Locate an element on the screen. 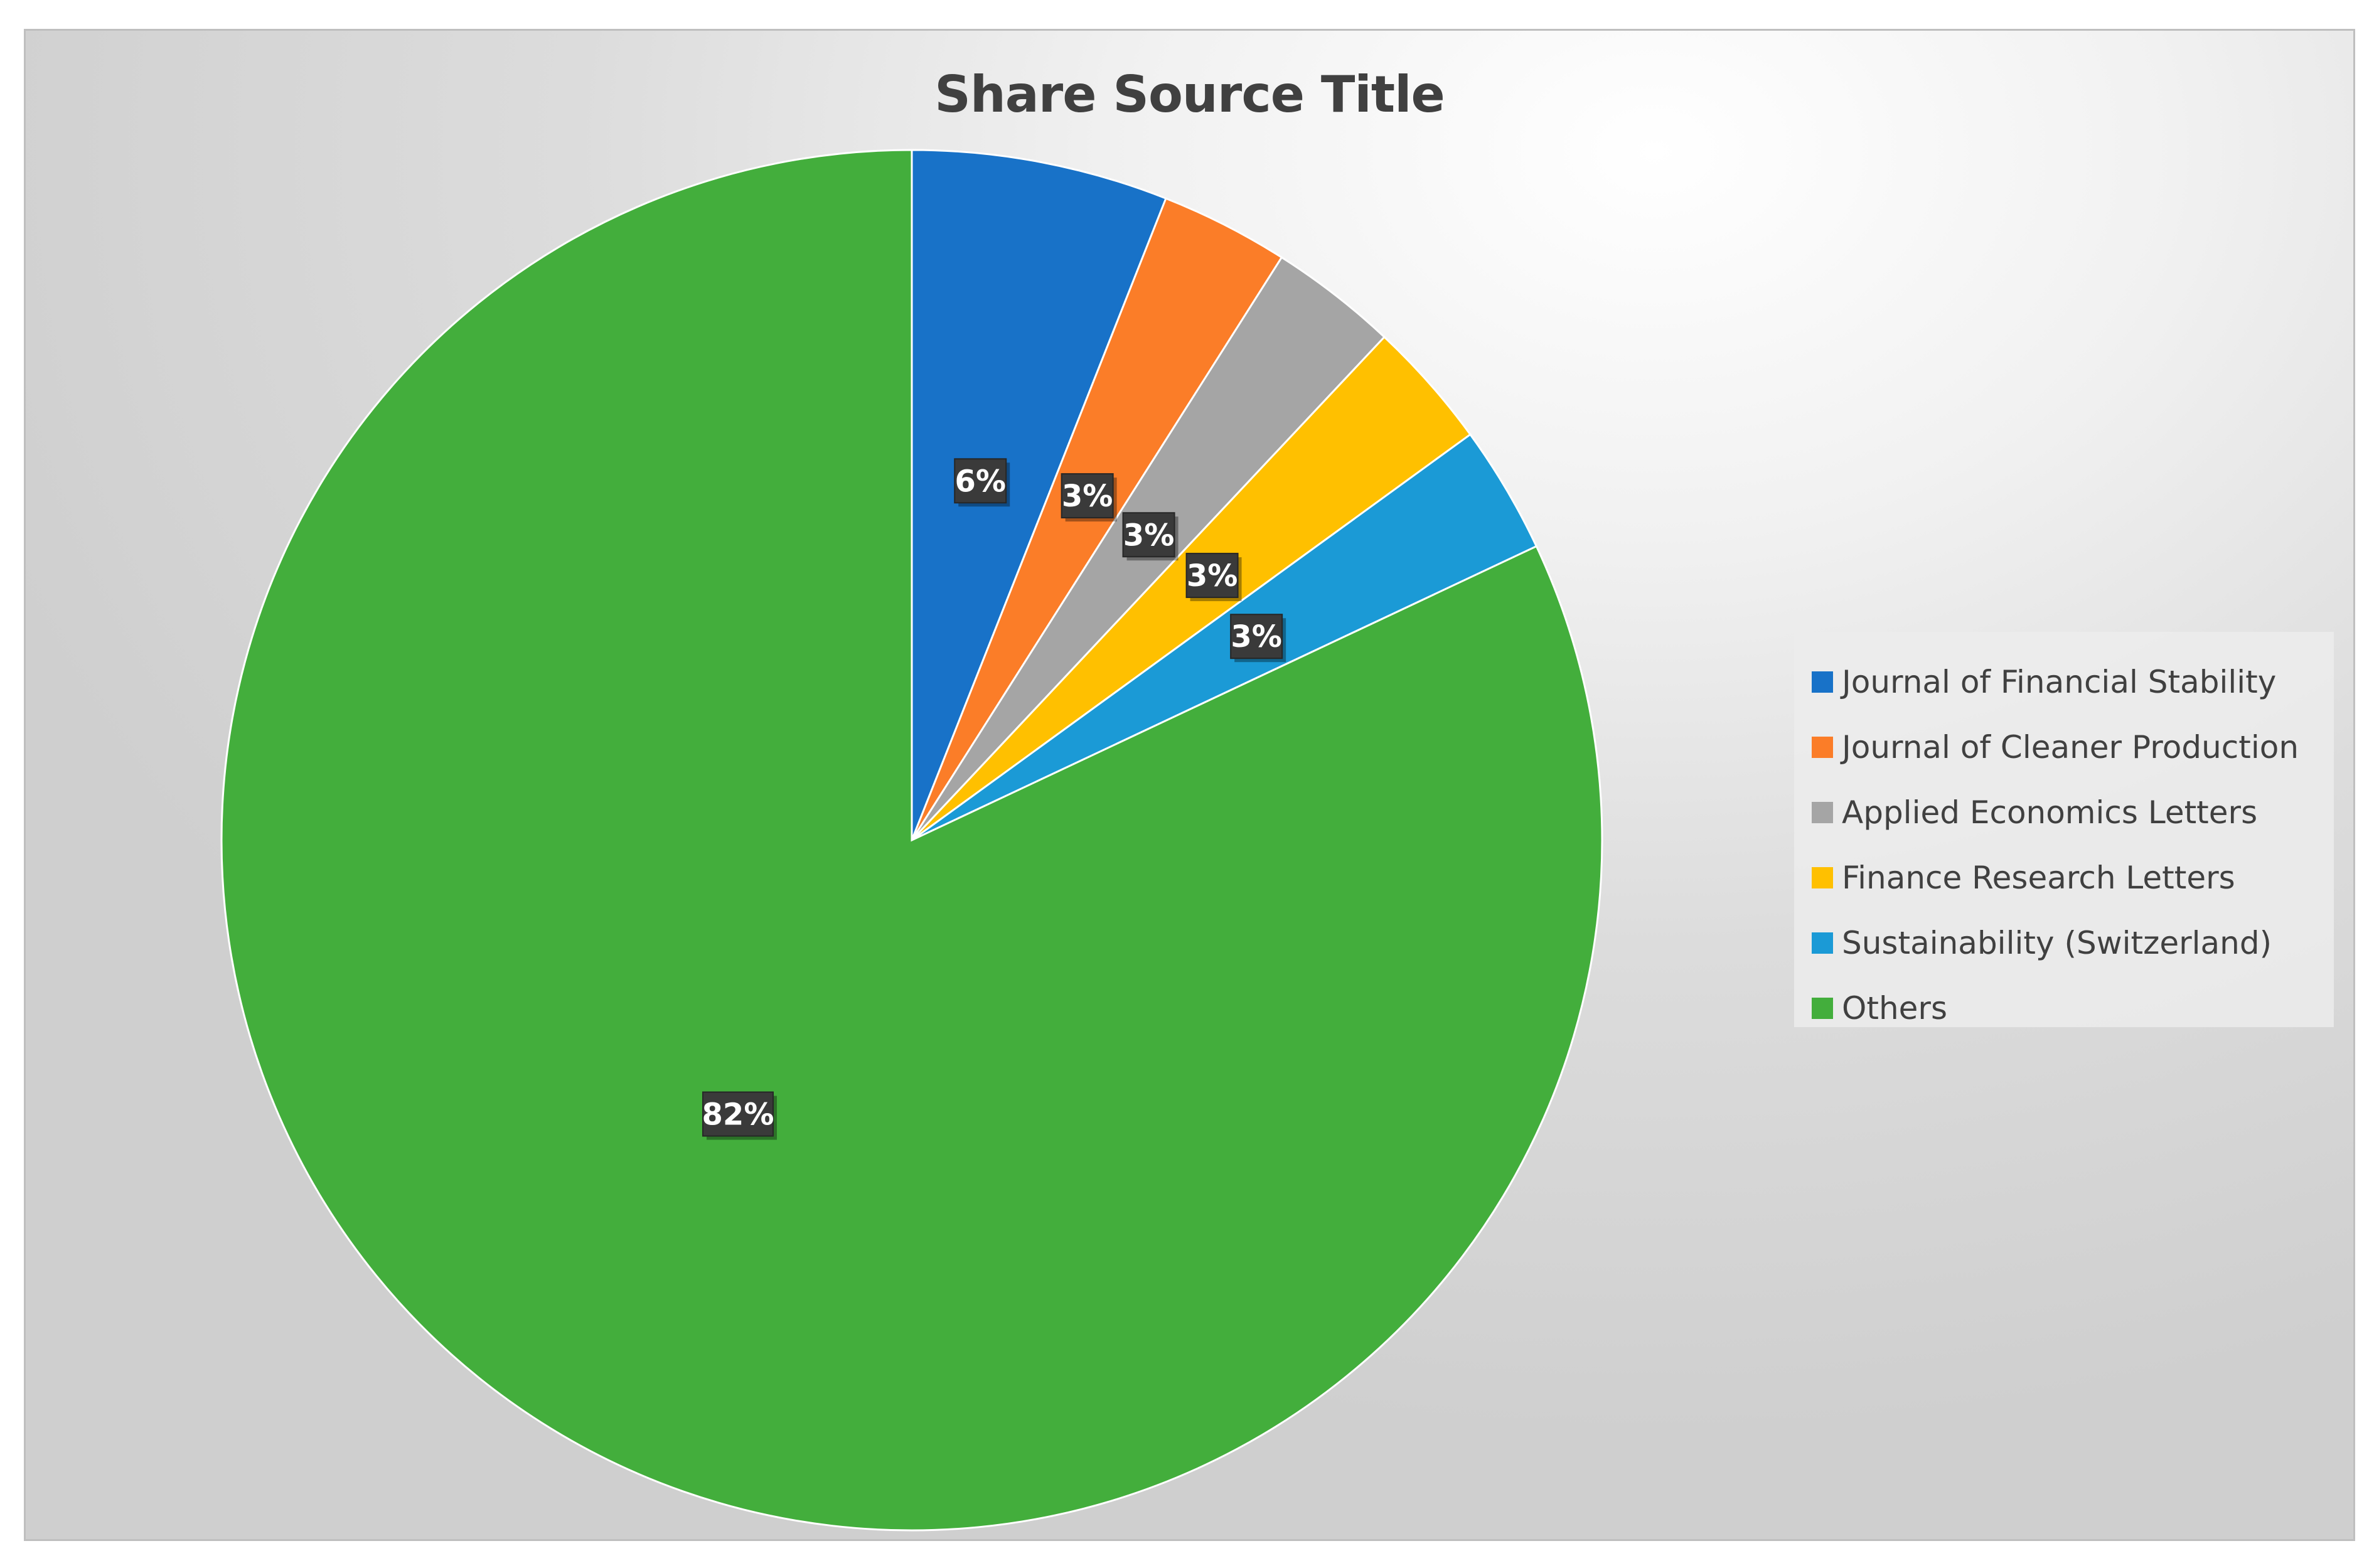 The width and height of the screenshot is (2379, 1568). legend-label: Others is located at coordinates (1895, 1008).